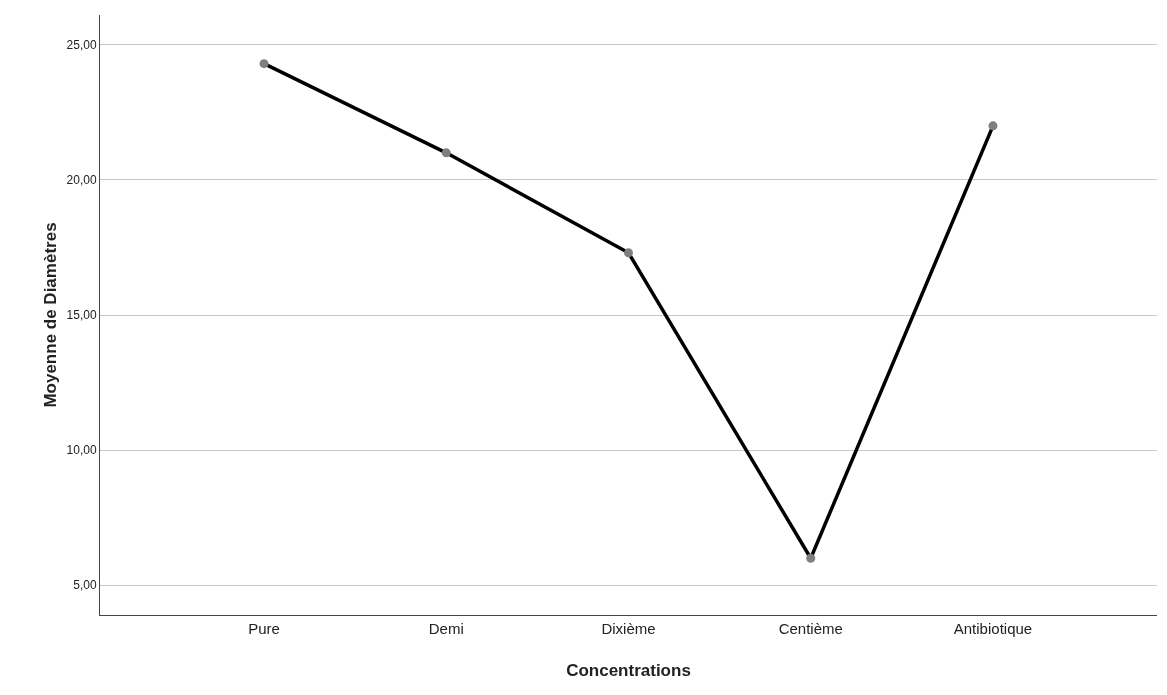  Describe the element at coordinates (810, 628) in the screenshot. I see `x-tick-label: Centième` at that location.